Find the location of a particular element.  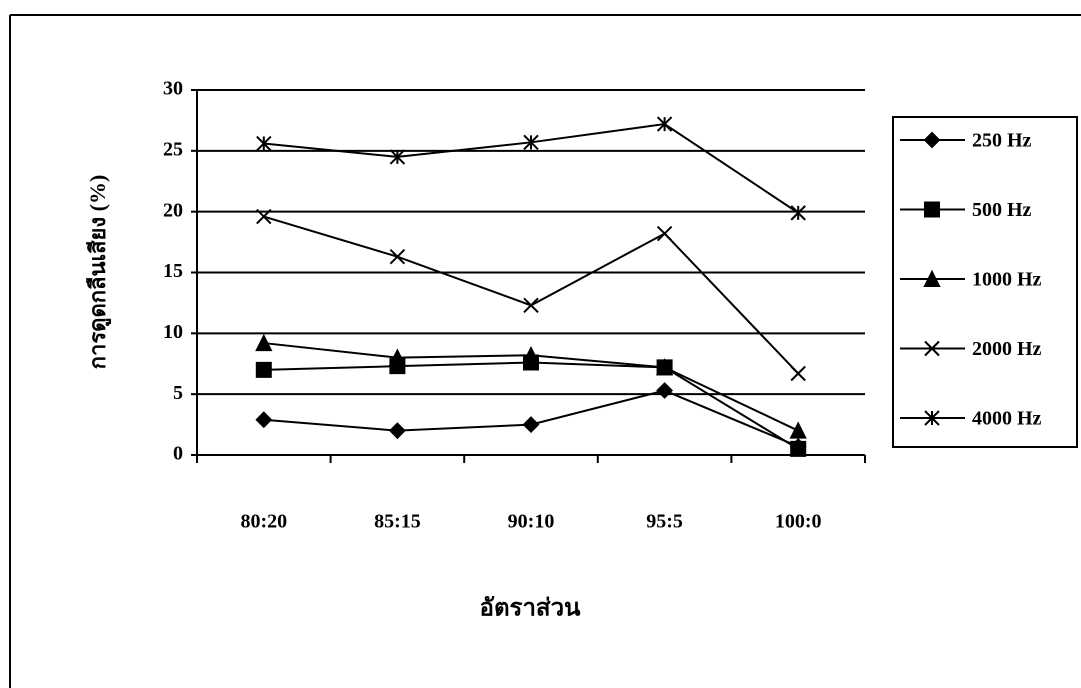

y-tick-label: 25 is located at coordinates (173, 149).